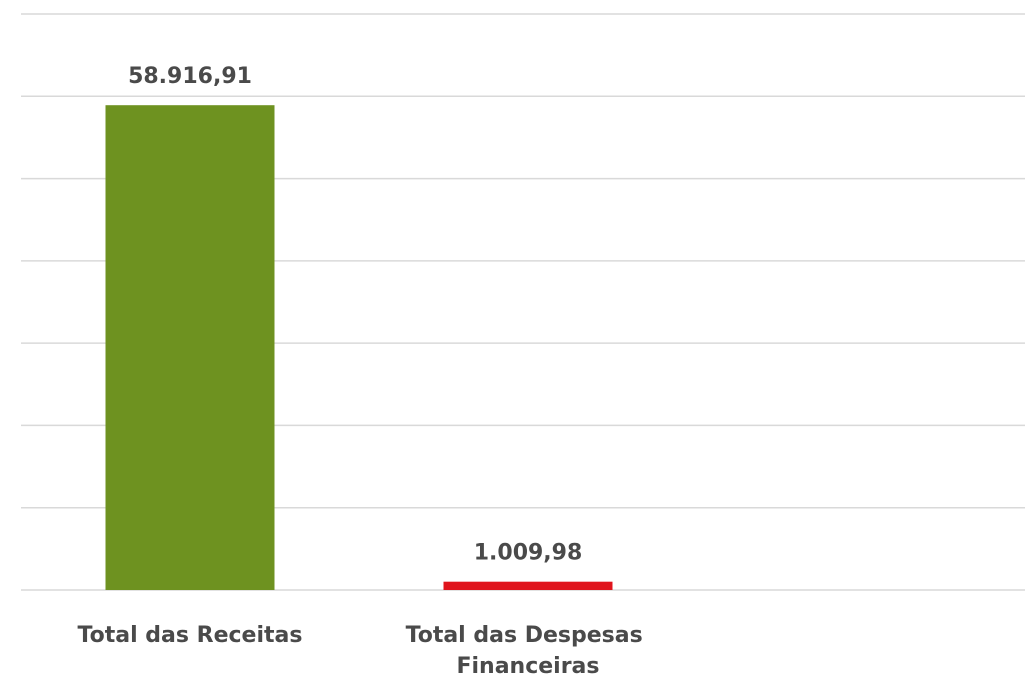  What do you see at coordinates (190, 635) in the screenshot?
I see `x-tick-label: Total das Receitas` at bounding box center [190, 635].